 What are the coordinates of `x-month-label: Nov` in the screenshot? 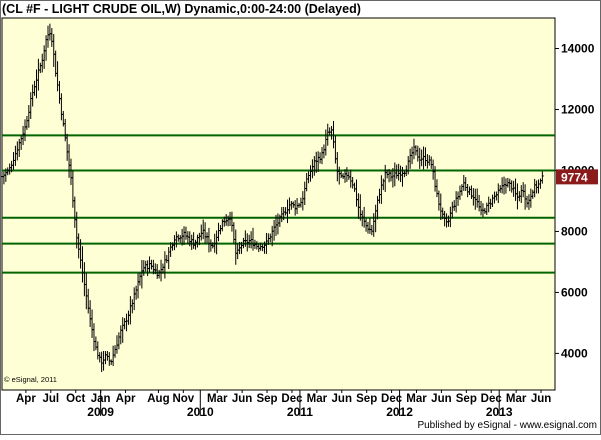 It's located at (183, 399).